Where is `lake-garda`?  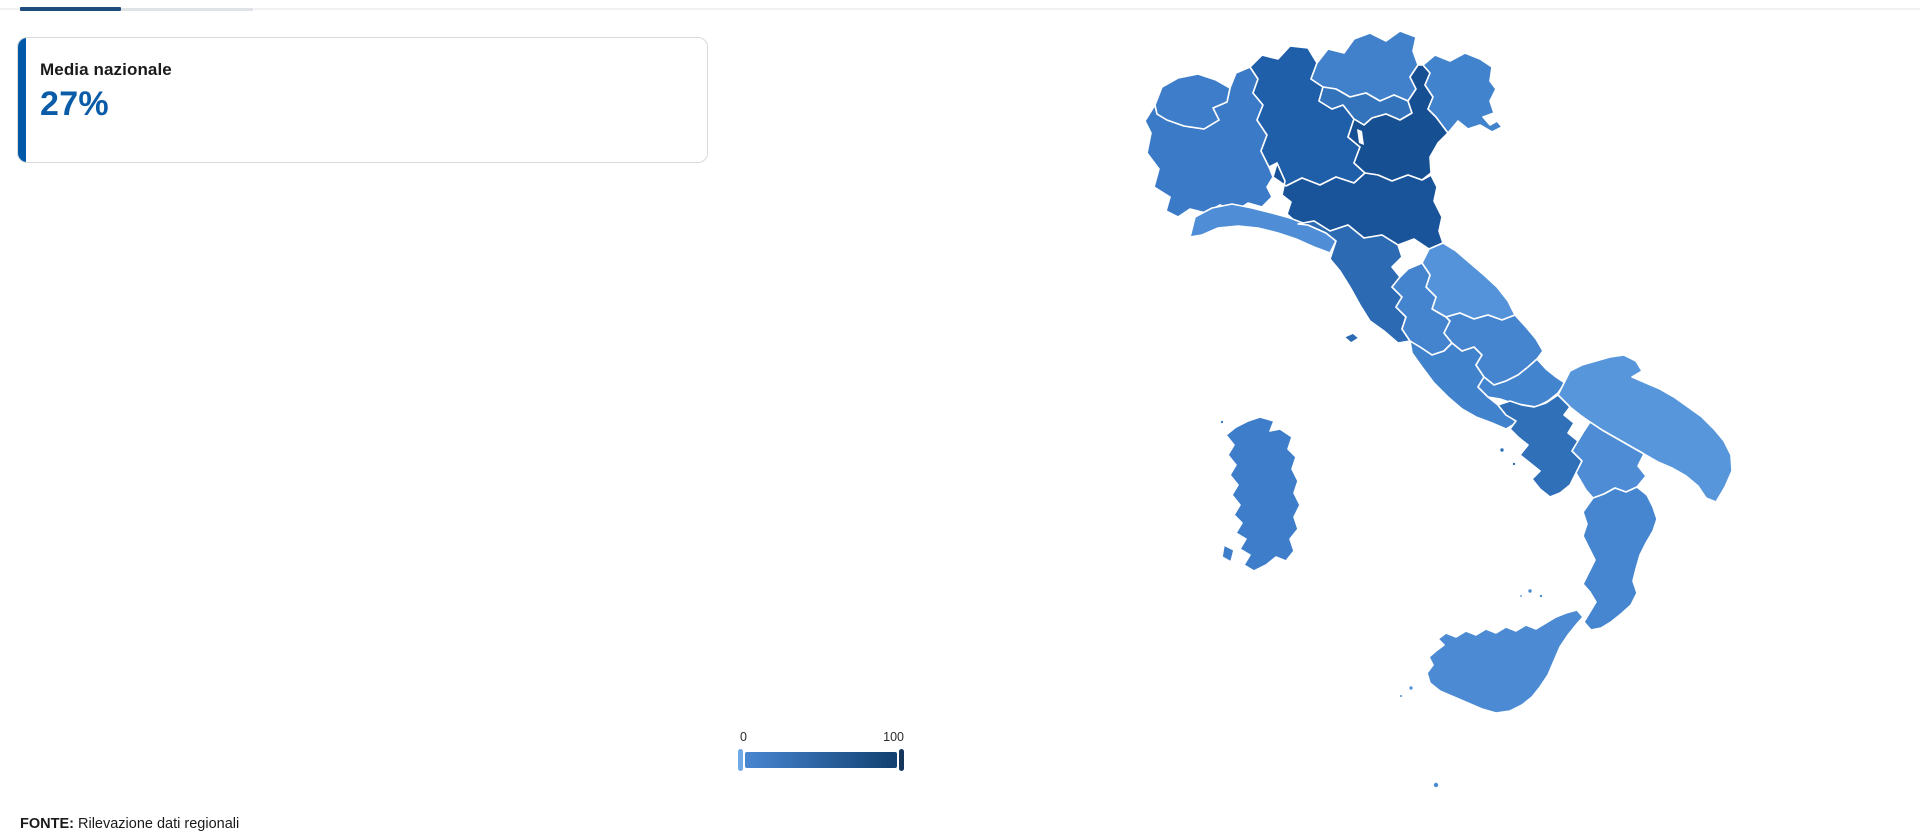
lake-garda is located at coordinates (1360, 137).